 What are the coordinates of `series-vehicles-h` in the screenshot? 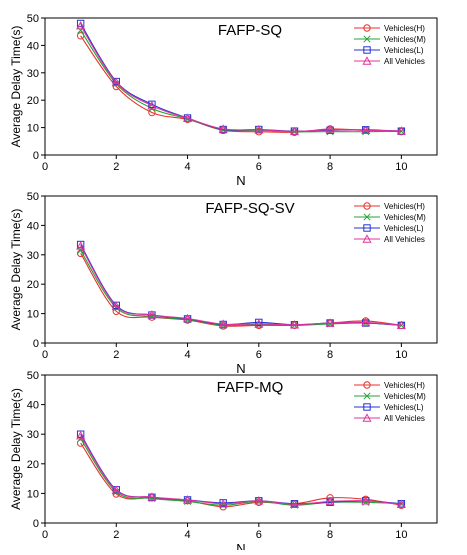 It's located at (241, 475).